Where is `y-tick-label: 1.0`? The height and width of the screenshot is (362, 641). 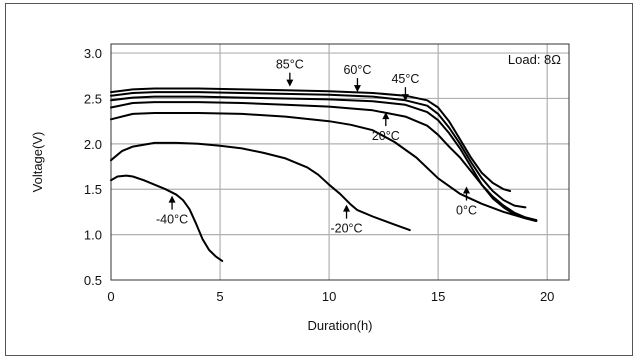 y-tick-label: 1.0 is located at coordinates (93, 235).